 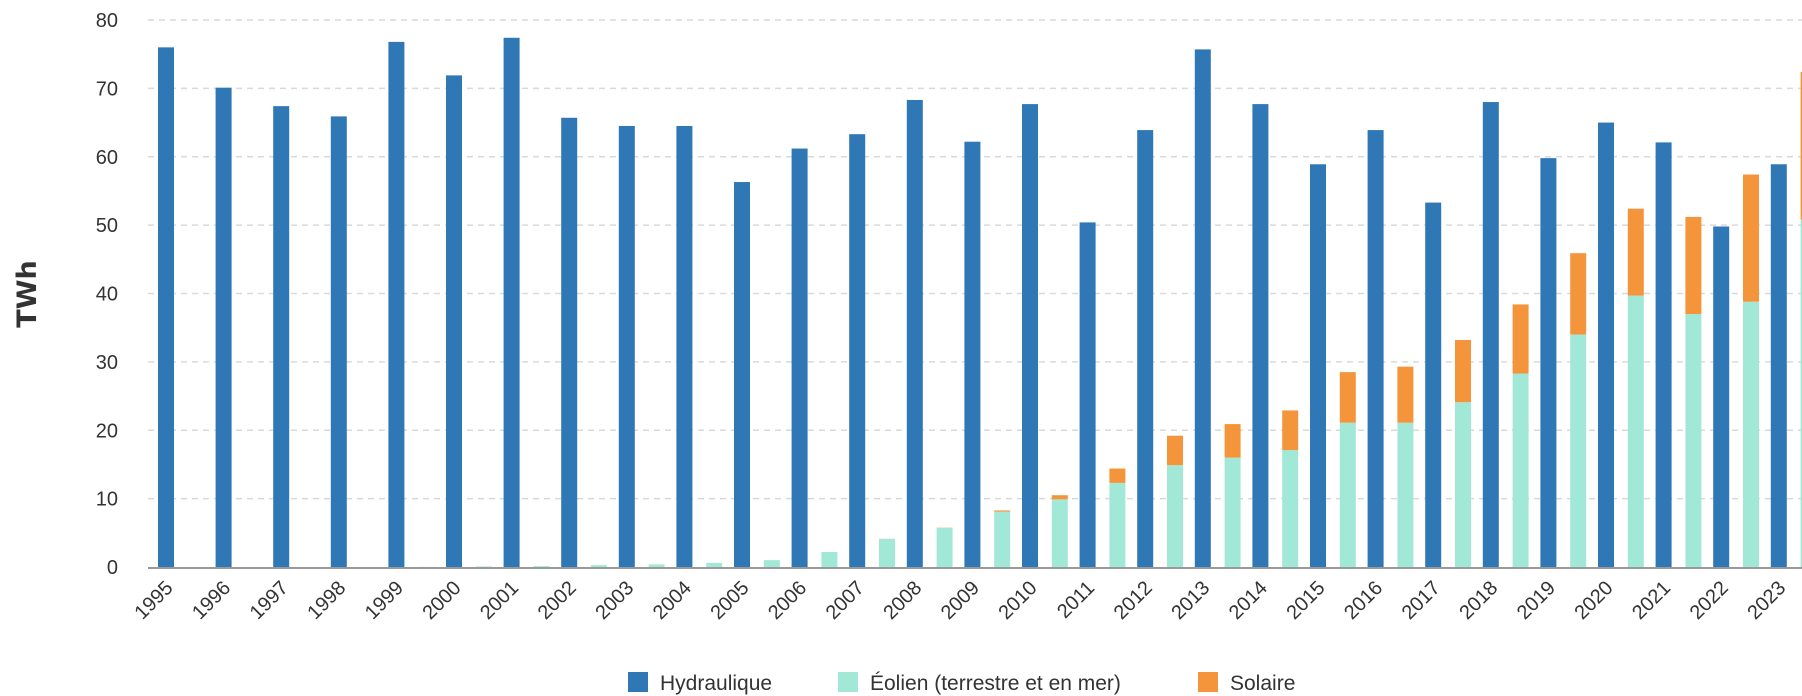 I want to click on x-tick-label: 2011, so click(x=1076, y=600).